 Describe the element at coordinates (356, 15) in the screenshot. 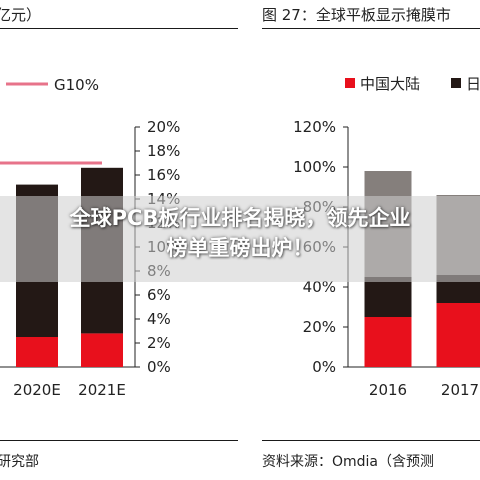

I see `right-chart-title: 图 27：全球平板显示掩膜市` at that location.